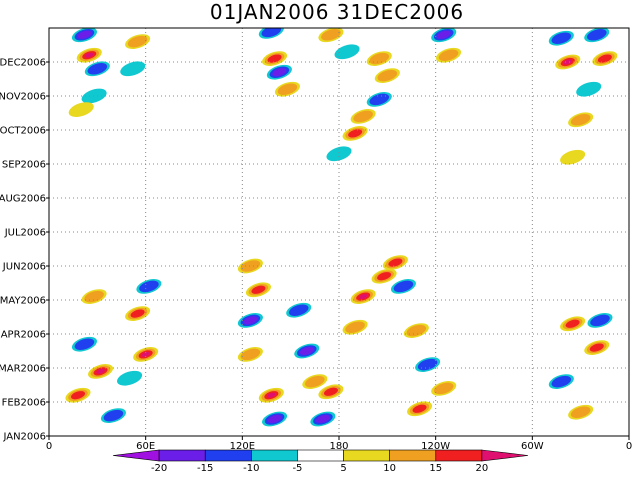 This screenshot has width=640, height=480. I want to click on y-tick-label: SEP2006, so click(24, 165).